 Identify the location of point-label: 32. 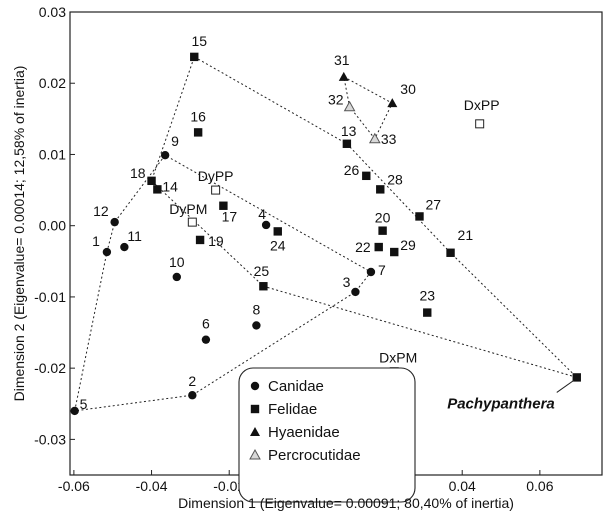
(336, 100).